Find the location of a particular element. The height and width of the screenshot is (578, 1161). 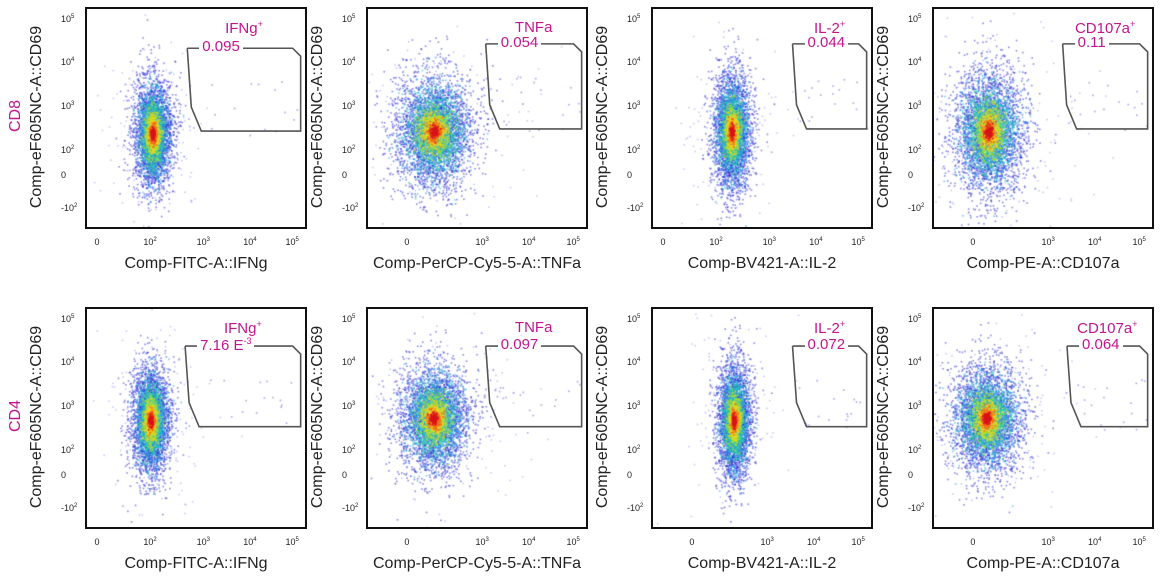

gate-value-label: 0.044 is located at coordinates (826, 42).